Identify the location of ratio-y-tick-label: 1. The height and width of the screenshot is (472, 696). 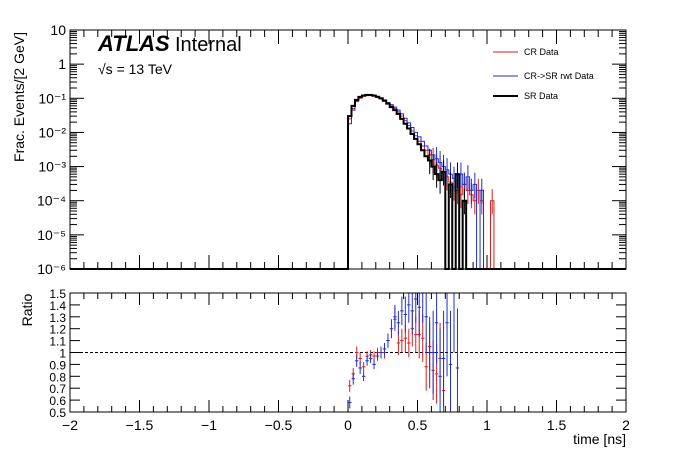
(62, 354).